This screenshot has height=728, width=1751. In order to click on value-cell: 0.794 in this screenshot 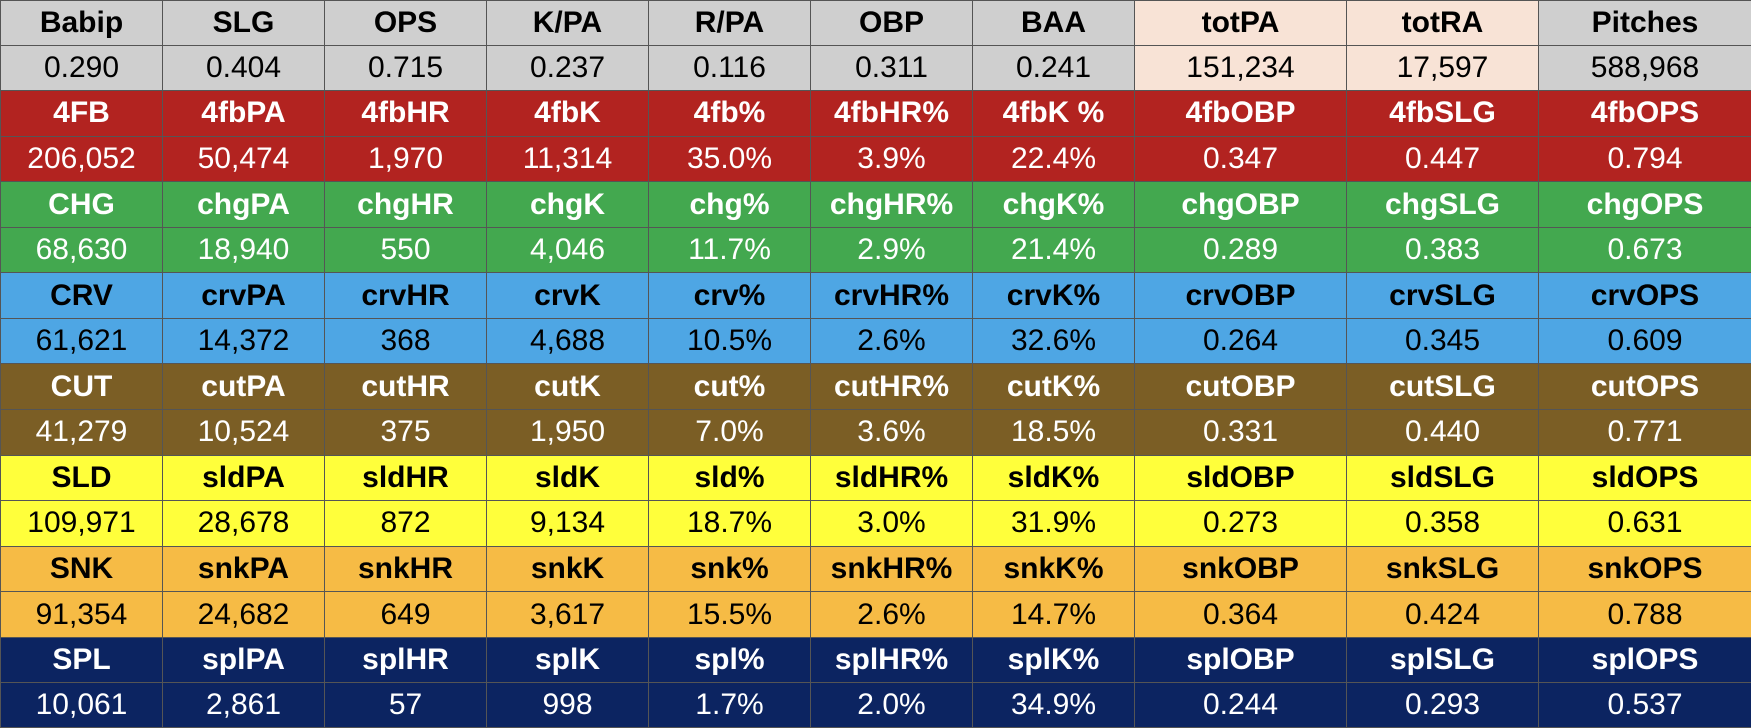, I will do `click(1644, 159)`.